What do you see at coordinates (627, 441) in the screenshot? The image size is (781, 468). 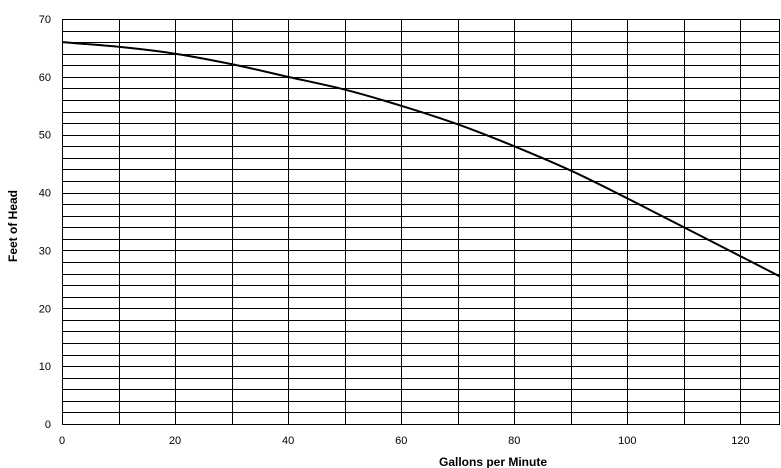 I see `x-tick-label: 100` at bounding box center [627, 441].